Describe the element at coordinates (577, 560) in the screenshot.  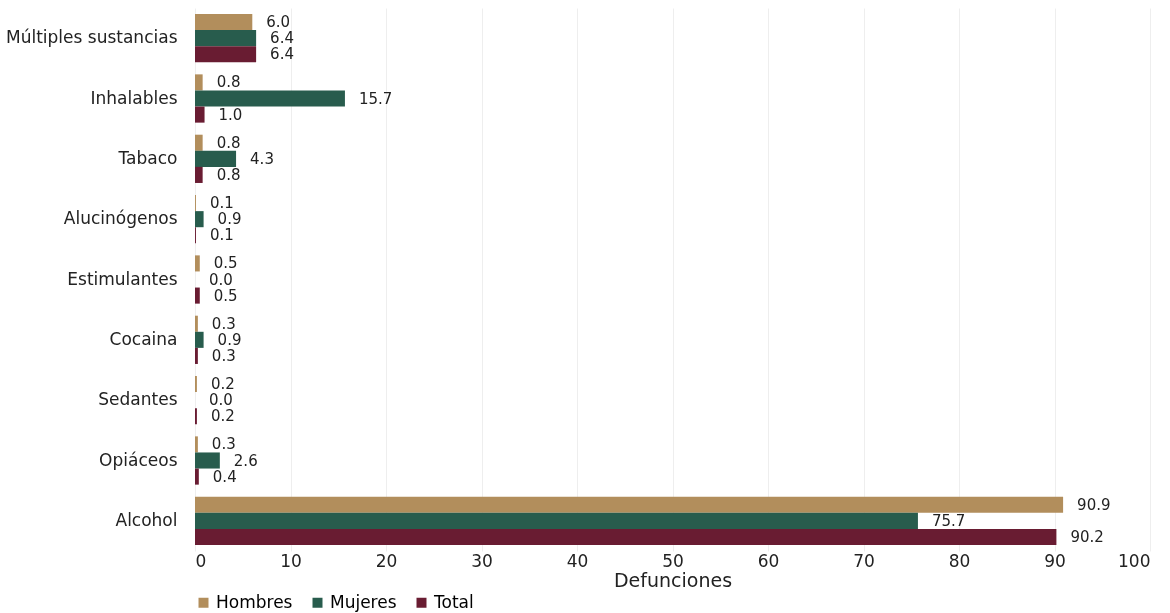
I see `x-tick-label: 40` at that location.